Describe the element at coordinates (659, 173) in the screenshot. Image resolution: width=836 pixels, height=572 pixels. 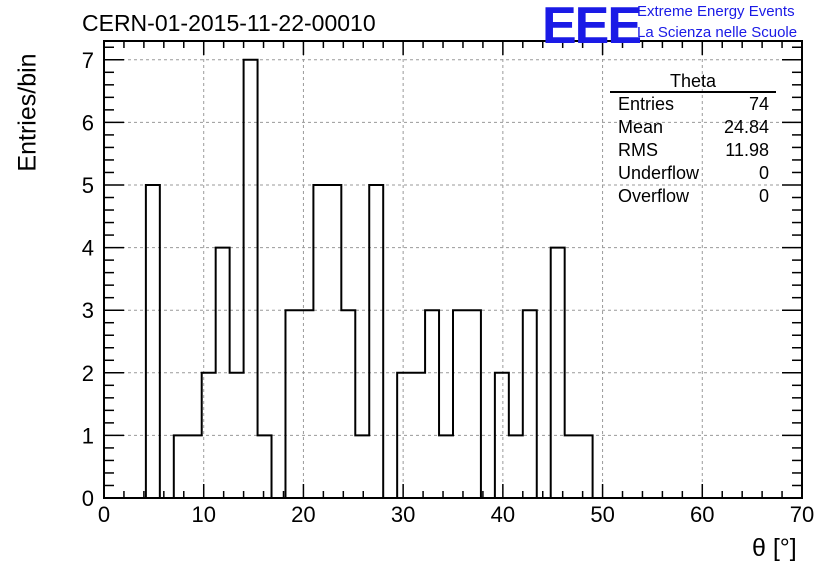
I see `stats-label: Underflow` at that location.